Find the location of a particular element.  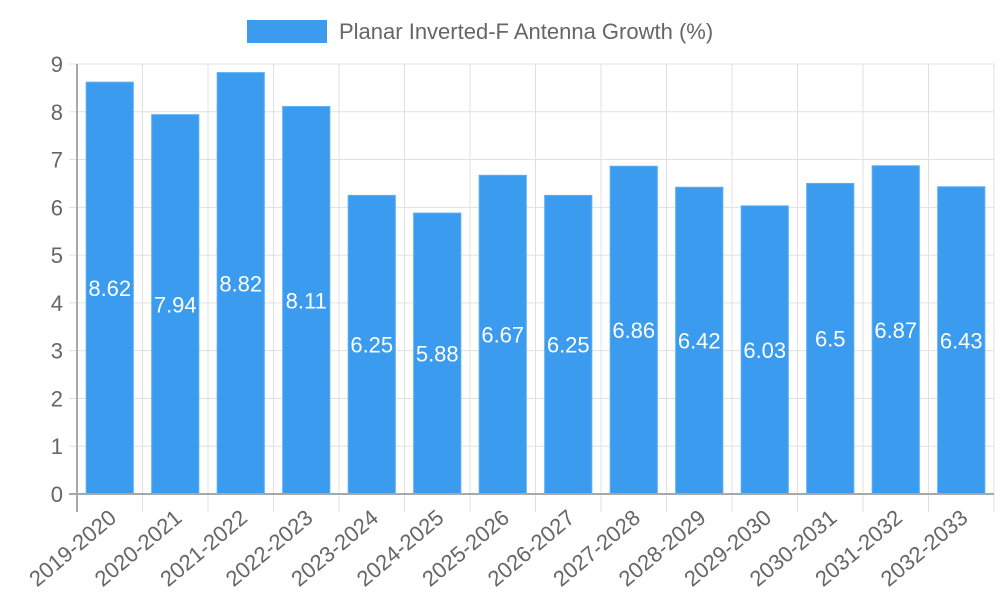

y-tick-label: 5 is located at coordinates (57, 255).